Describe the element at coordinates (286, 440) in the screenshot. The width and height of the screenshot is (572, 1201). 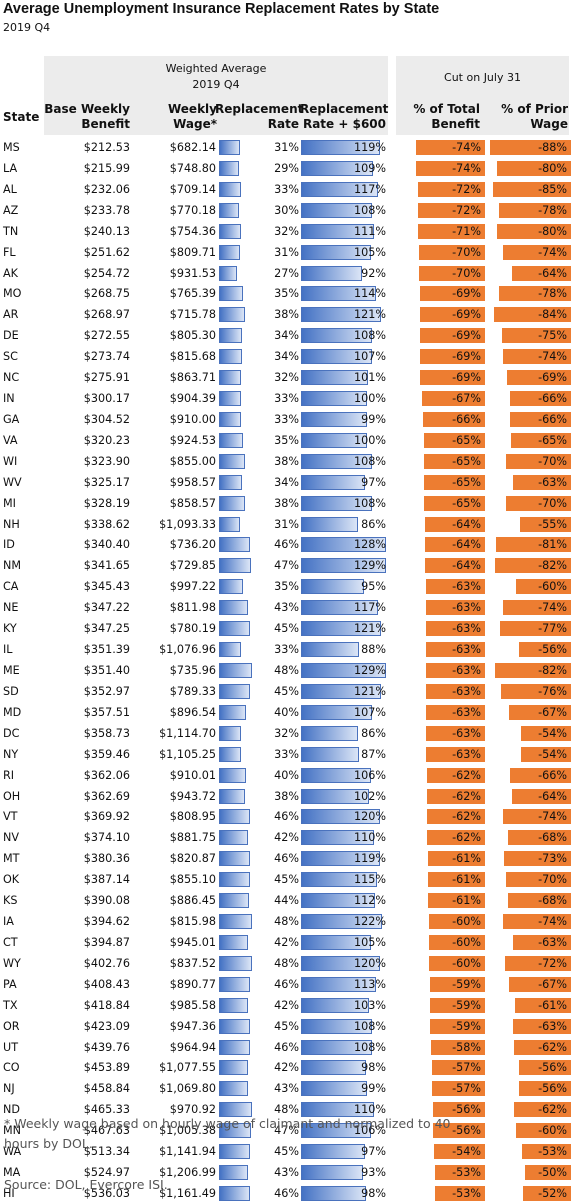
I see `replacement-rate-label: 35%` at that location.